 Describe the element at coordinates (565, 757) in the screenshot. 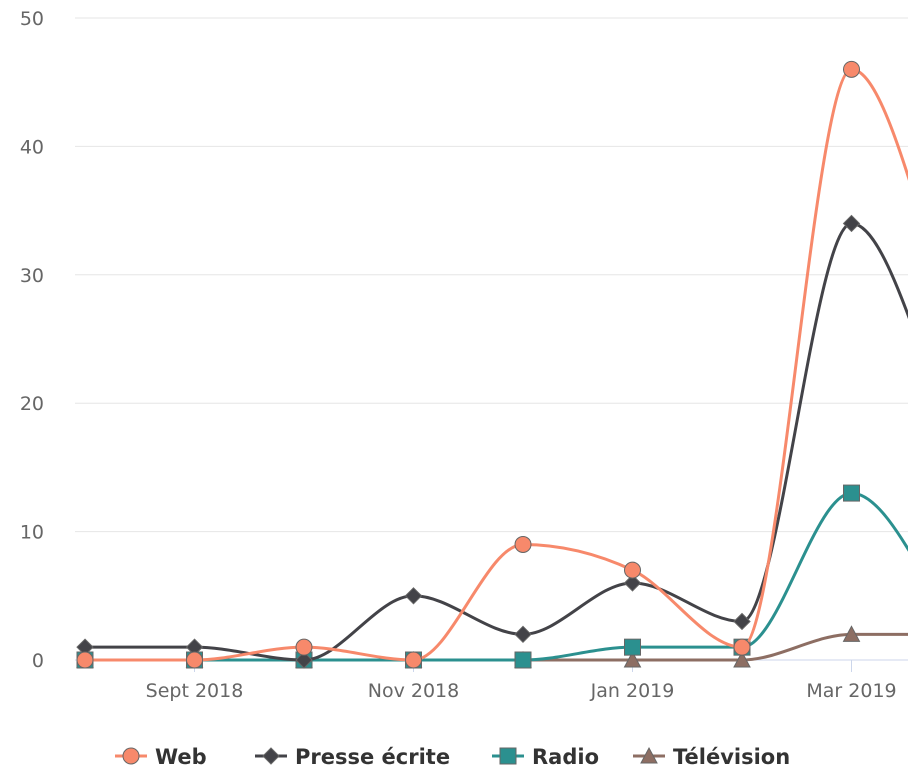

I see `legend-label: Radio` at that location.